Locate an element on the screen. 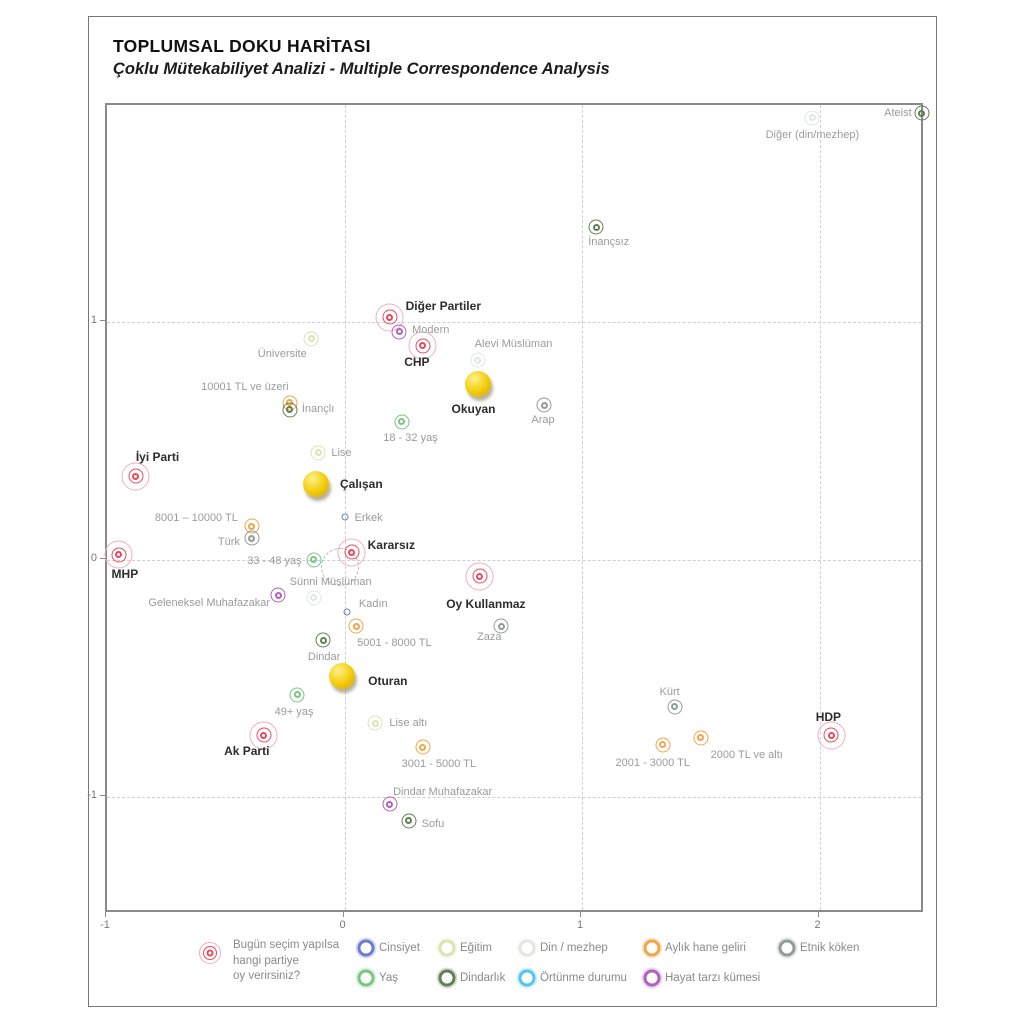  x-axis-label-2: 2 is located at coordinates (817, 925).